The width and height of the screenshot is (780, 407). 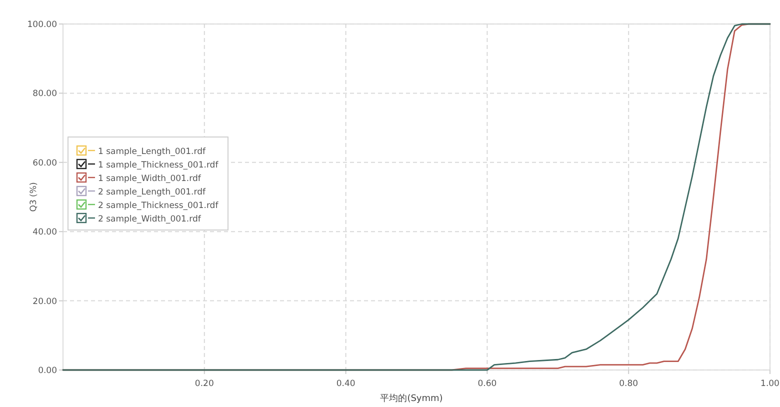 What do you see at coordinates (346, 384) in the screenshot?
I see `x-tick-label: 0.40` at bounding box center [346, 384].